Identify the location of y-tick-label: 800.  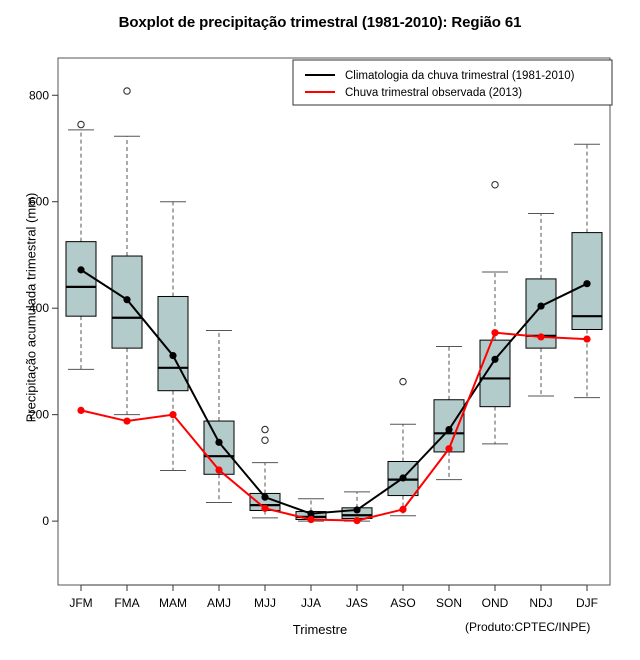
(39, 95).